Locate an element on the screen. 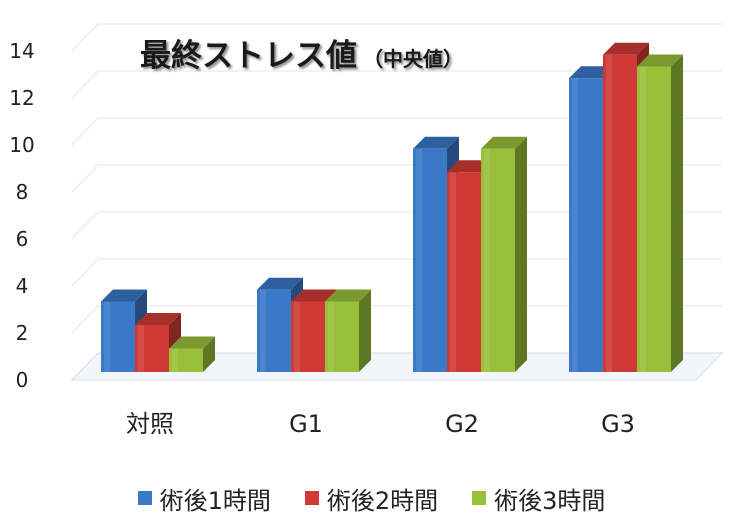 This screenshot has height=527, width=743. legend-item: 術後3時間 is located at coordinates (538, 498).